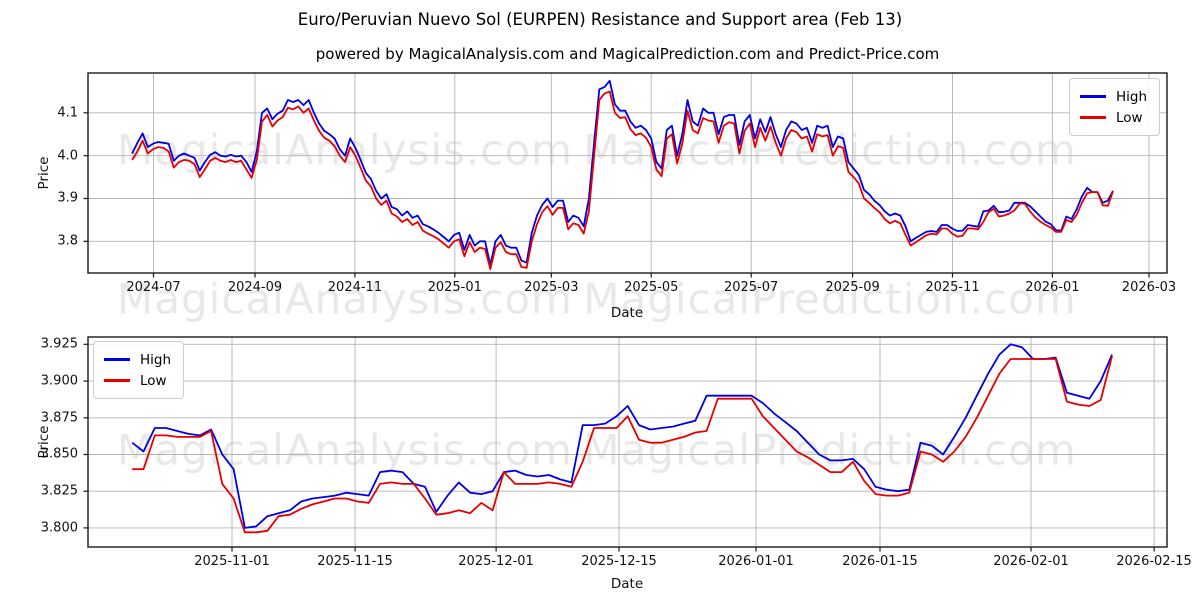 The image size is (1200, 600). What do you see at coordinates (852, 287) in the screenshot?
I see `x-tick-label: 2025-09` at bounding box center [852, 287].